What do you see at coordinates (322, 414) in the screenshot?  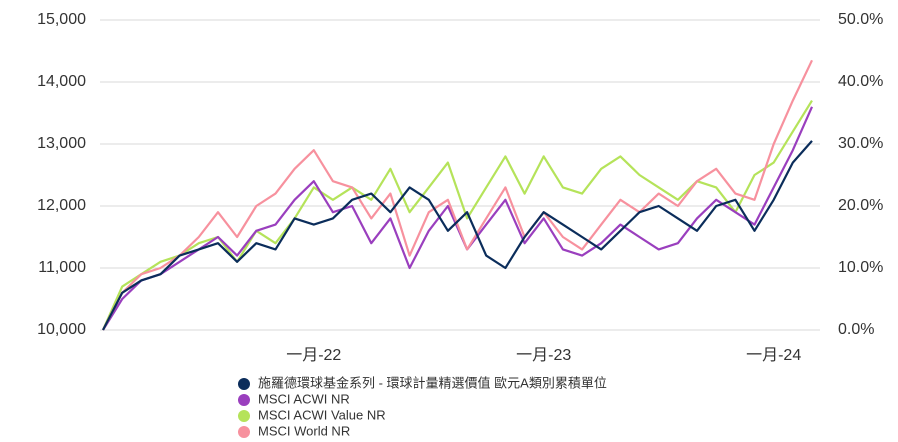 I see `legend-label: MSCI ACWI Value NR` at bounding box center [322, 414].